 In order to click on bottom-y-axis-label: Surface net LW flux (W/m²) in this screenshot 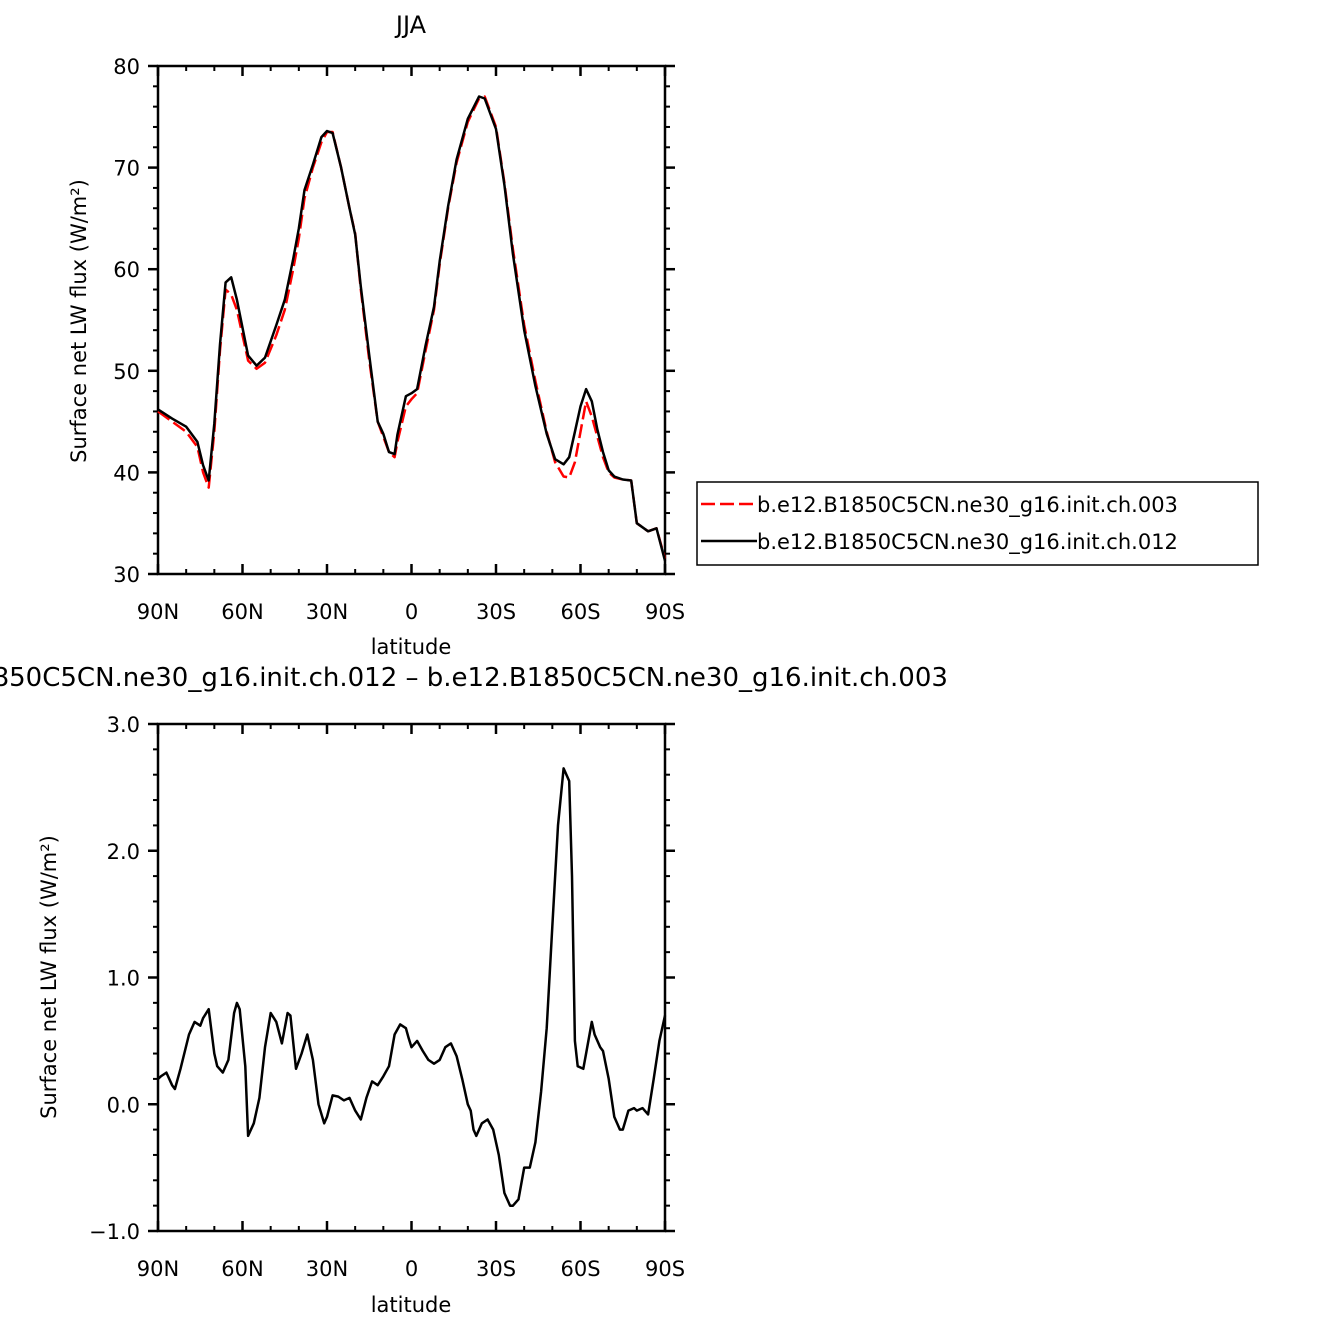, I will do `click(49, 977)`.